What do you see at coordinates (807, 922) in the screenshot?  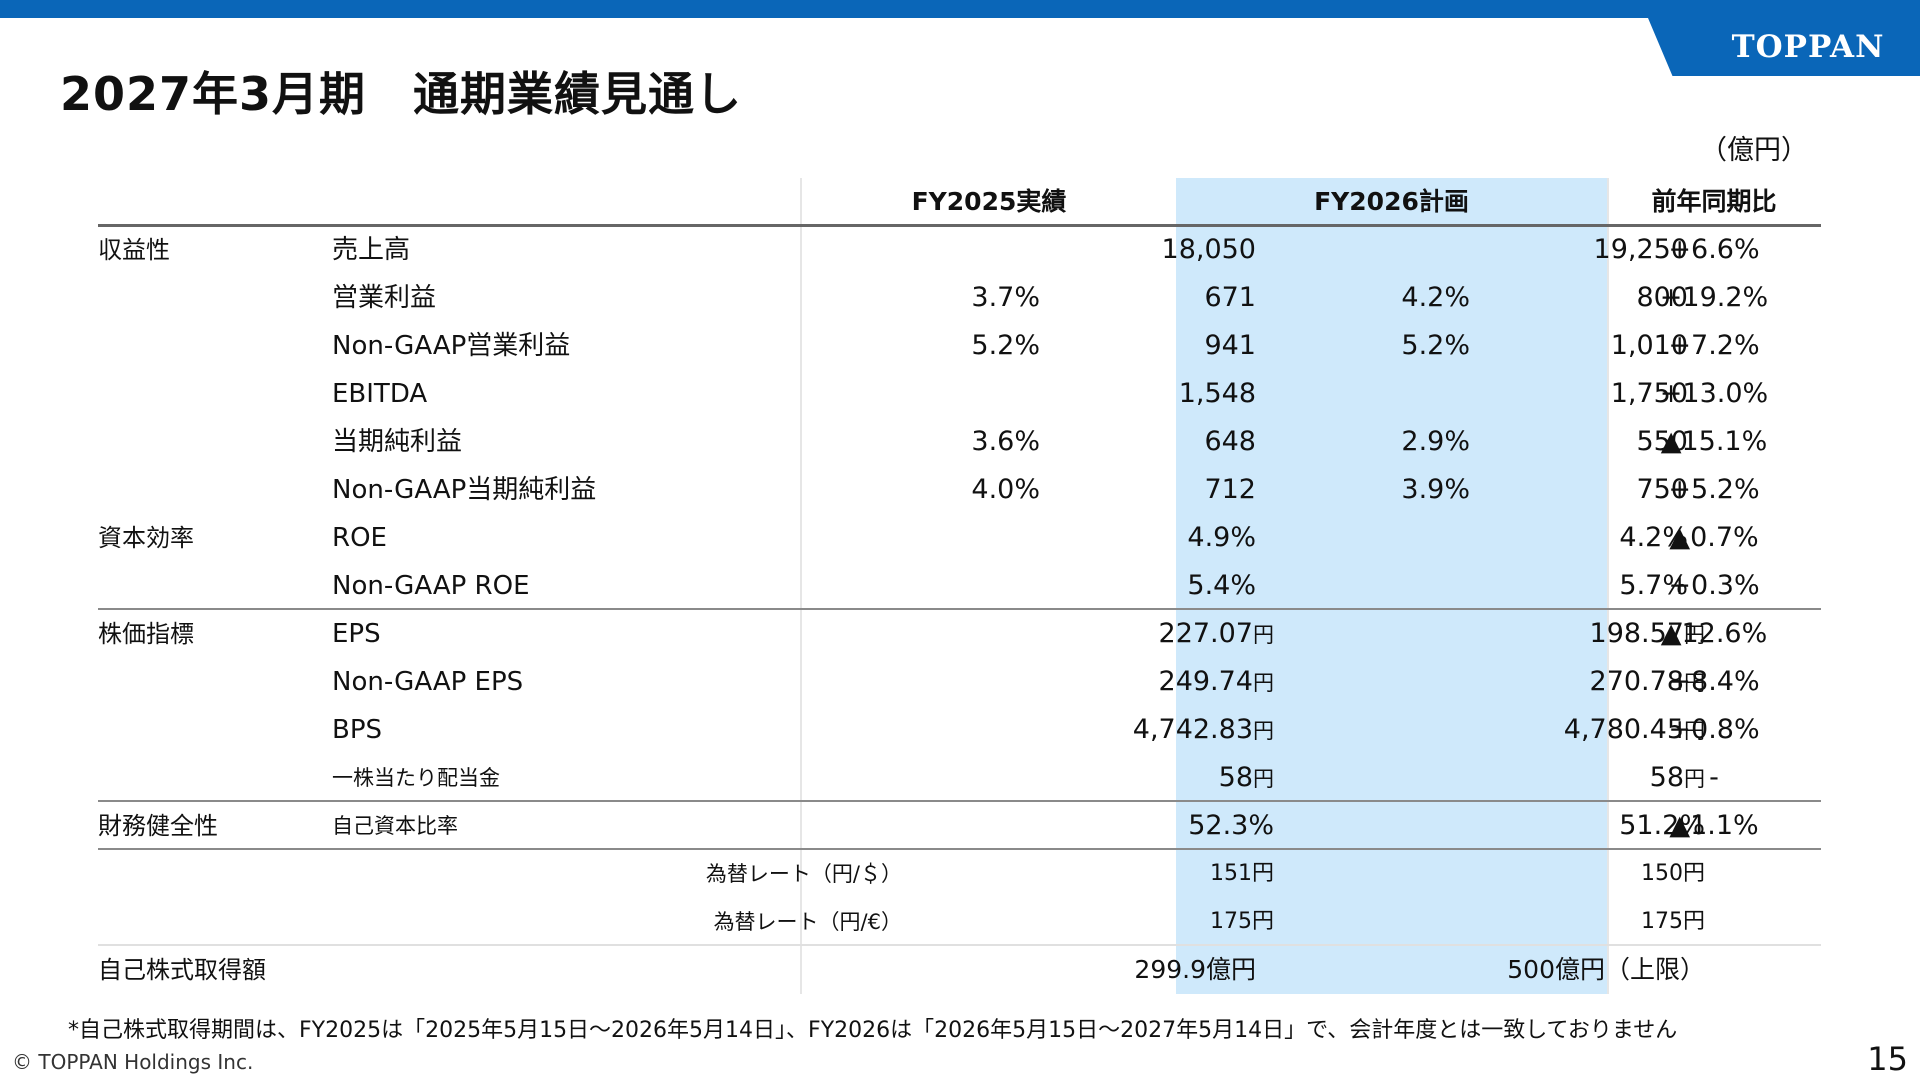 I see `fx-label: 為替レート（円/€）` at bounding box center [807, 922].